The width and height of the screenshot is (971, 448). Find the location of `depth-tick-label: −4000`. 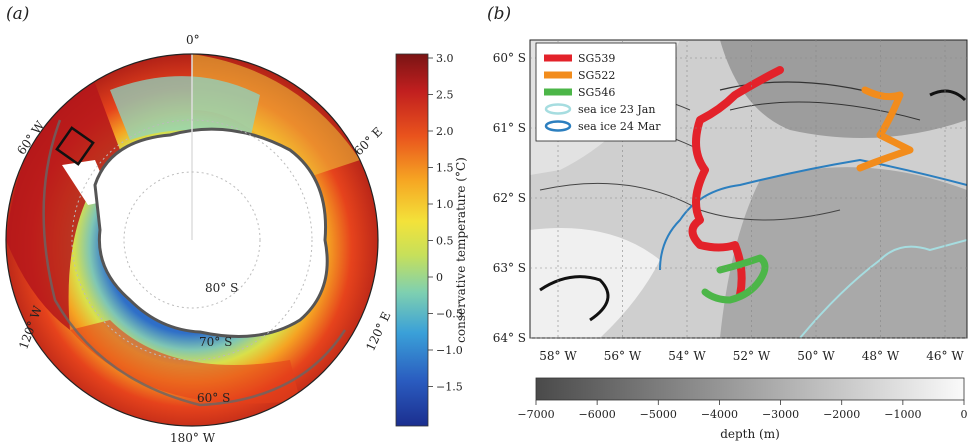

depth-tick-label: −4000 is located at coordinates (719, 414).